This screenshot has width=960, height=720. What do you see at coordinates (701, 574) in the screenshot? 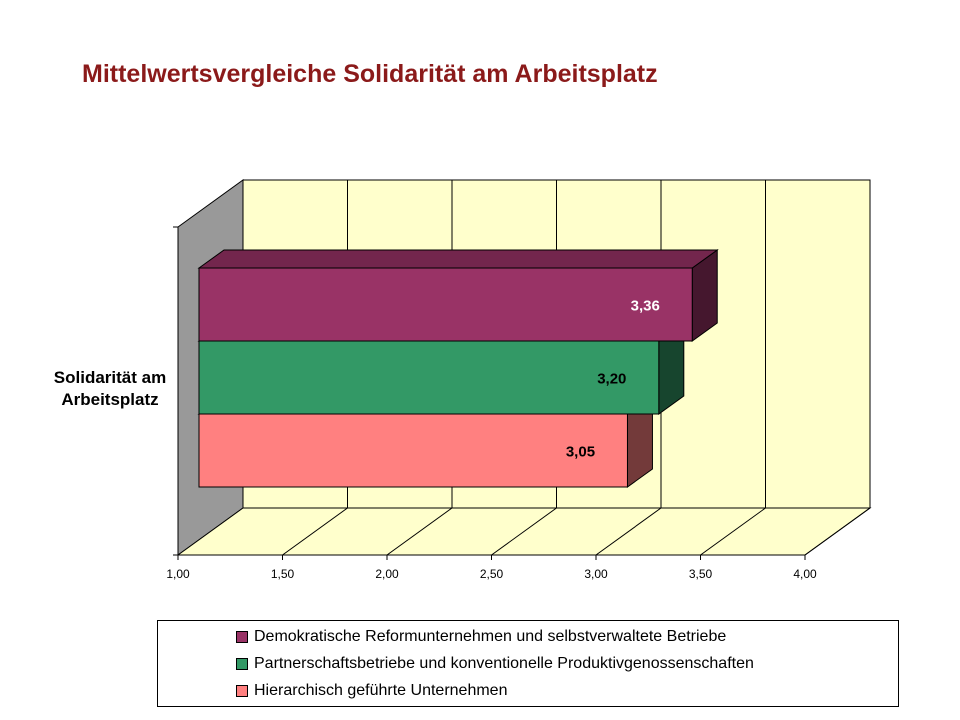
I see `x-tick-label: 3,50` at bounding box center [701, 574].